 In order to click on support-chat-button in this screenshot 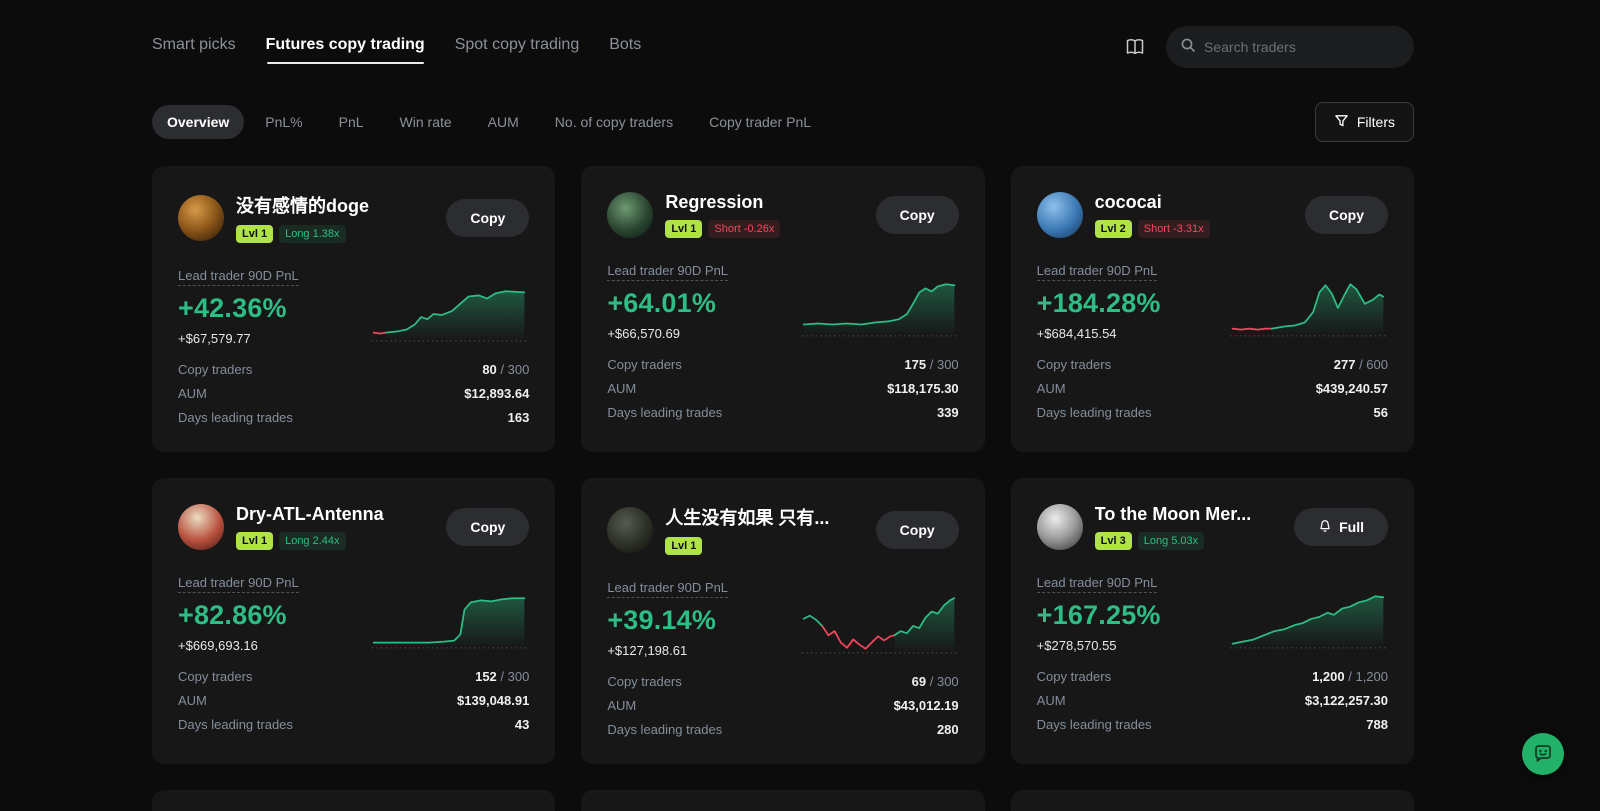, I will do `click(1543, 754)`.